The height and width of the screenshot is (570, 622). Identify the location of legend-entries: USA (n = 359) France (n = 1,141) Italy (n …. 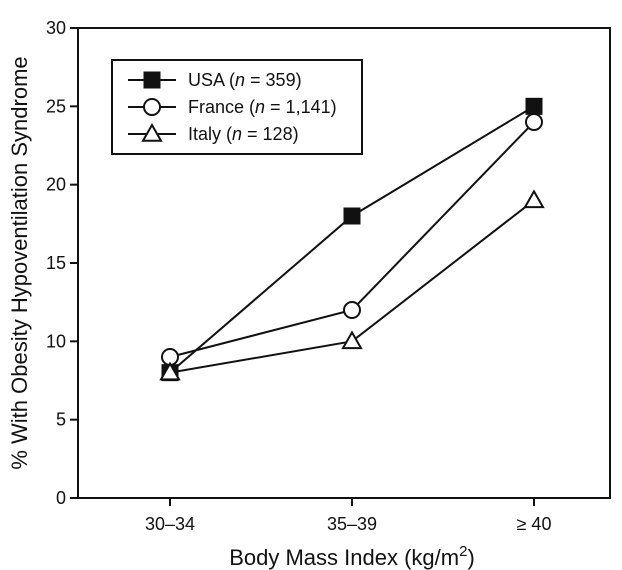
(232, 107).